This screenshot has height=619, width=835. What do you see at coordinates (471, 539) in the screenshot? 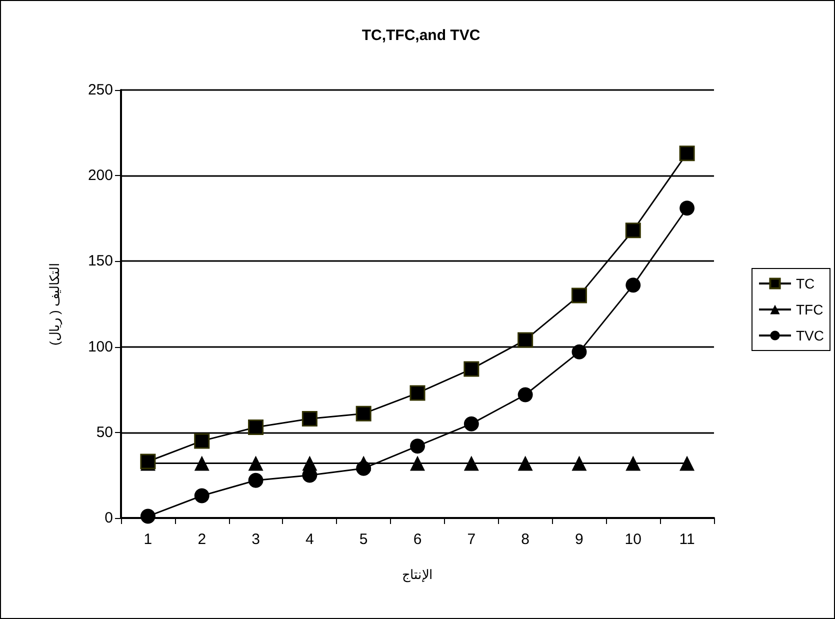
I see `x-tick-label: 7` at bounding box center [471, 539].